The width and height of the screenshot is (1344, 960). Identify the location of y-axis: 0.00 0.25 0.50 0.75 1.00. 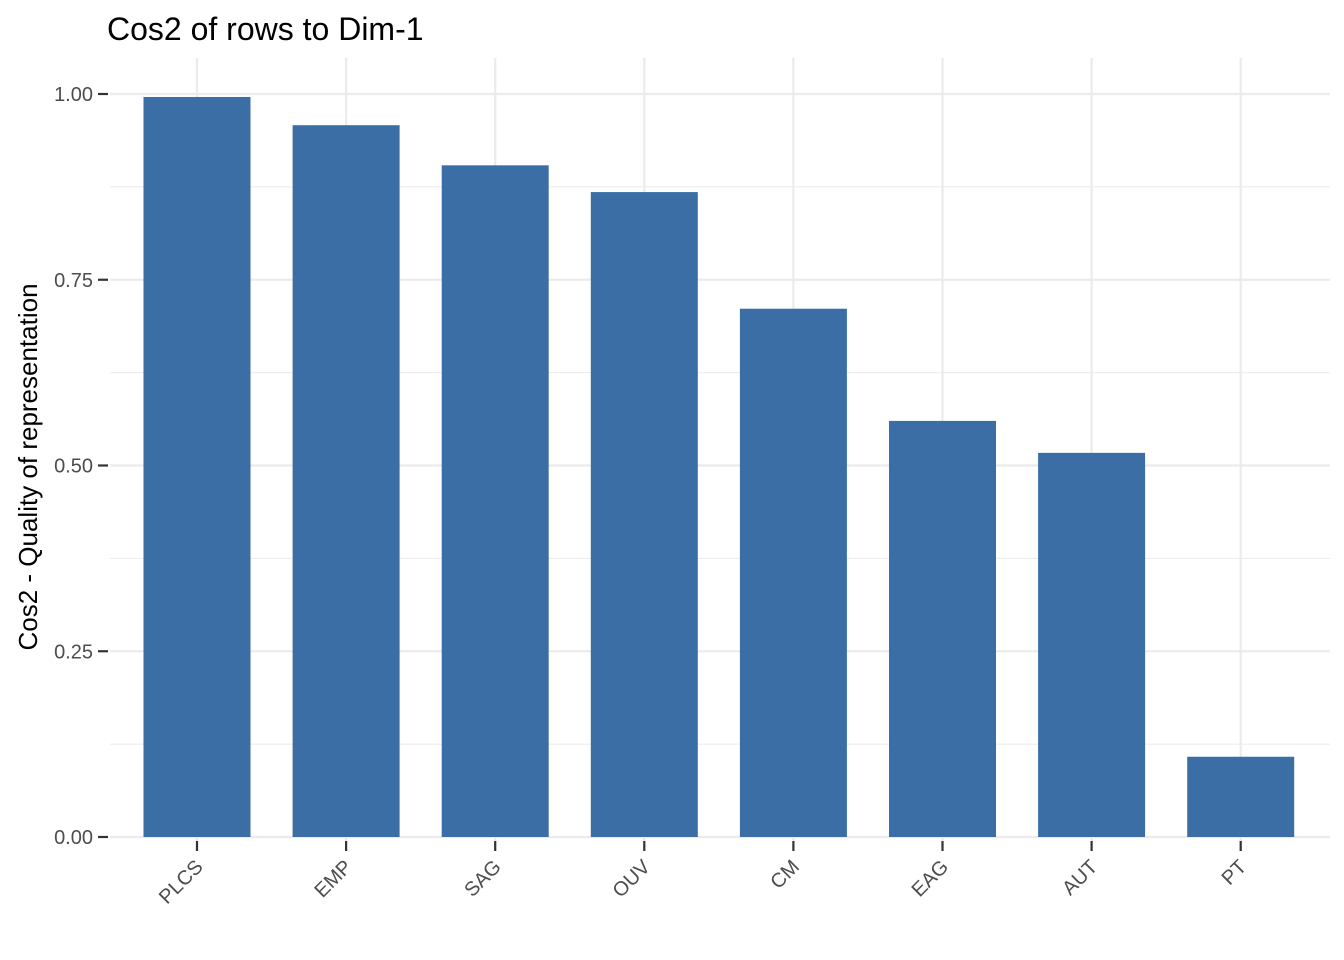
(81, 466).